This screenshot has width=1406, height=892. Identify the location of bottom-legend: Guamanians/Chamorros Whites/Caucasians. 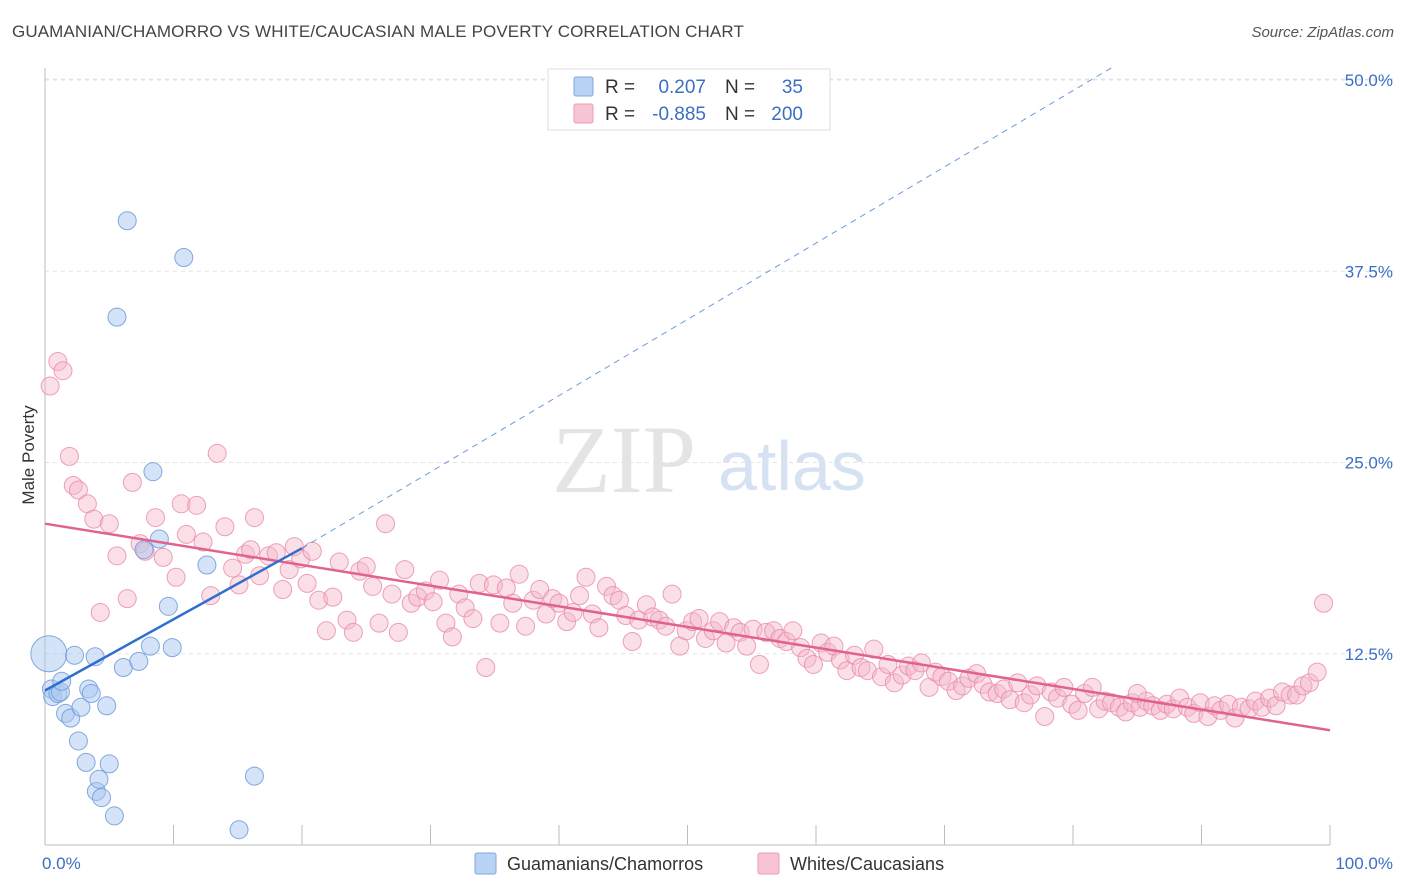
(709, 863).